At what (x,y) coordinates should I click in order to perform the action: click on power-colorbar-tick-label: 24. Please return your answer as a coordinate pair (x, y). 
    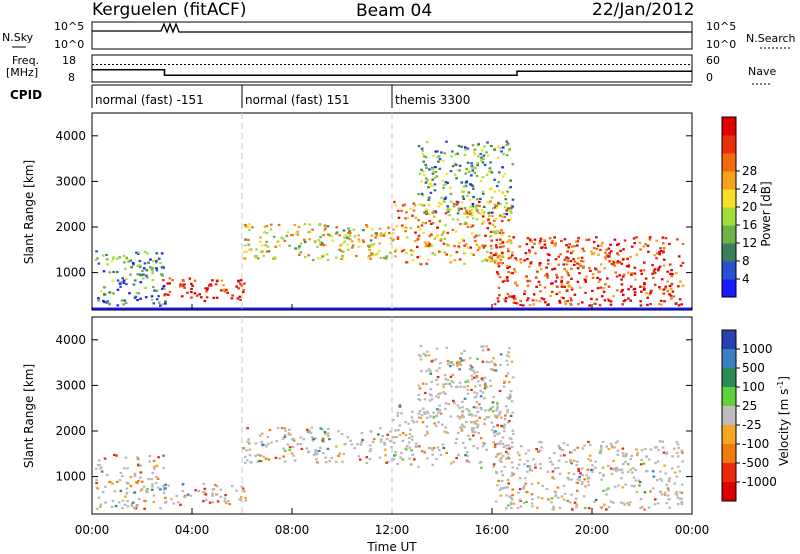
    Looking at the image, I should click on (749, 189).